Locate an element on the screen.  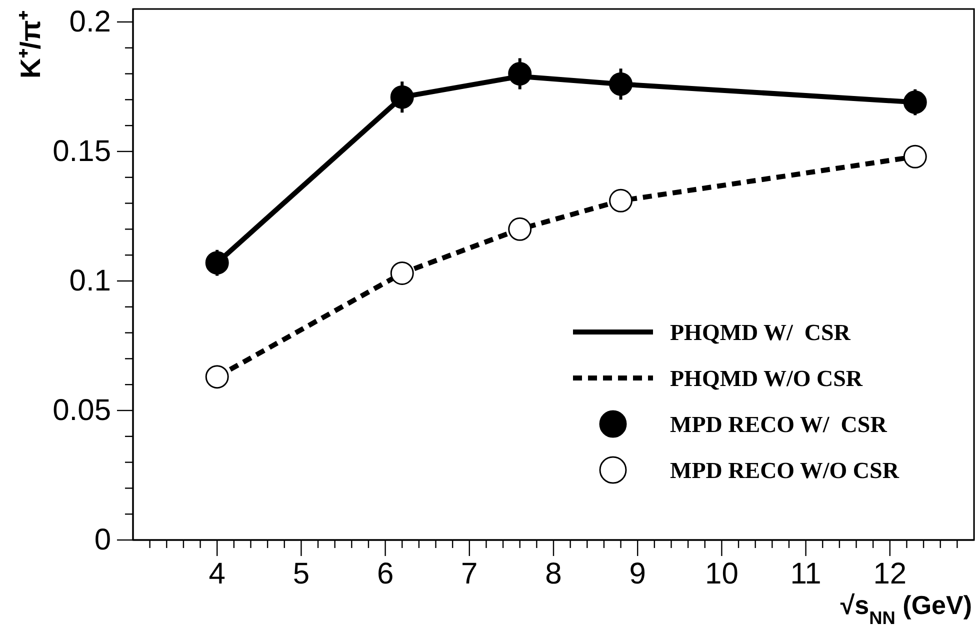
x-axis-title: √s$_{NN}$ (GeV) is located at coordinates (906, 609).